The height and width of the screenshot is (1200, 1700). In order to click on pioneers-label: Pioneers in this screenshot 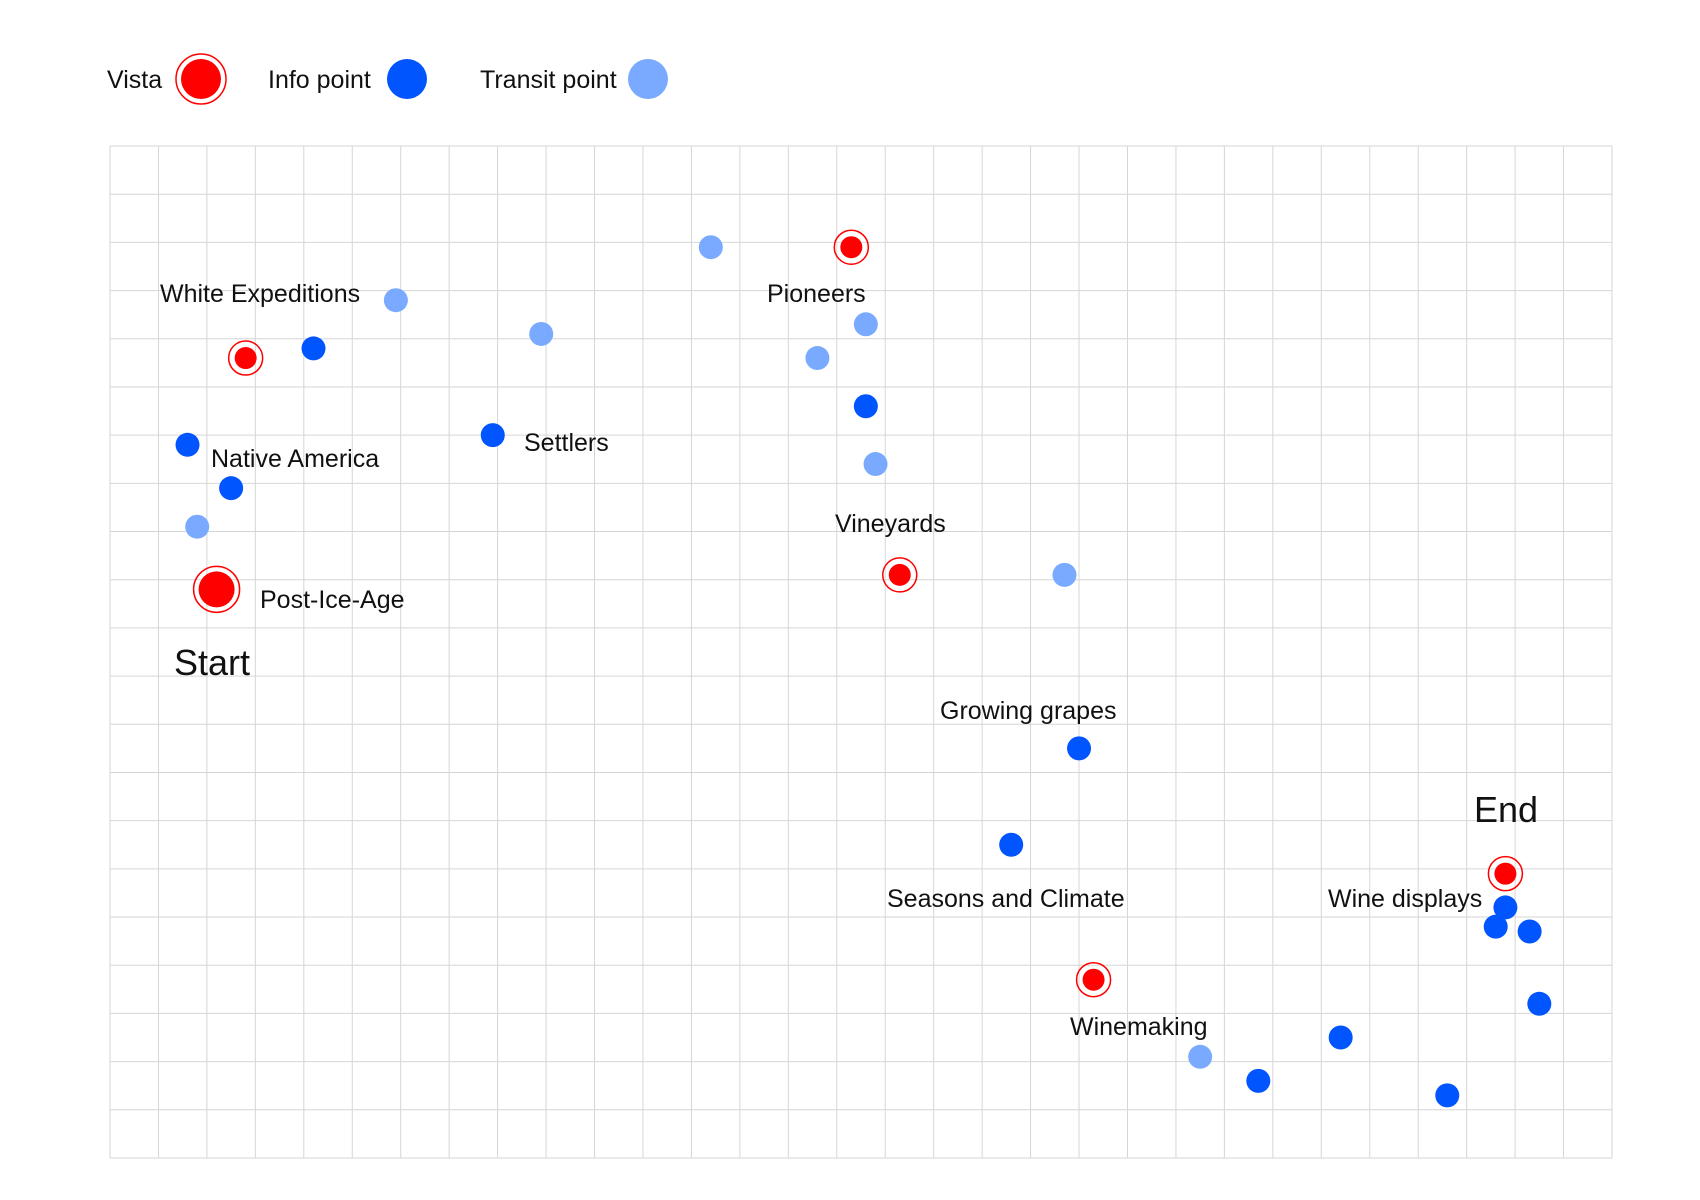, I will do `click(816, 294)`.